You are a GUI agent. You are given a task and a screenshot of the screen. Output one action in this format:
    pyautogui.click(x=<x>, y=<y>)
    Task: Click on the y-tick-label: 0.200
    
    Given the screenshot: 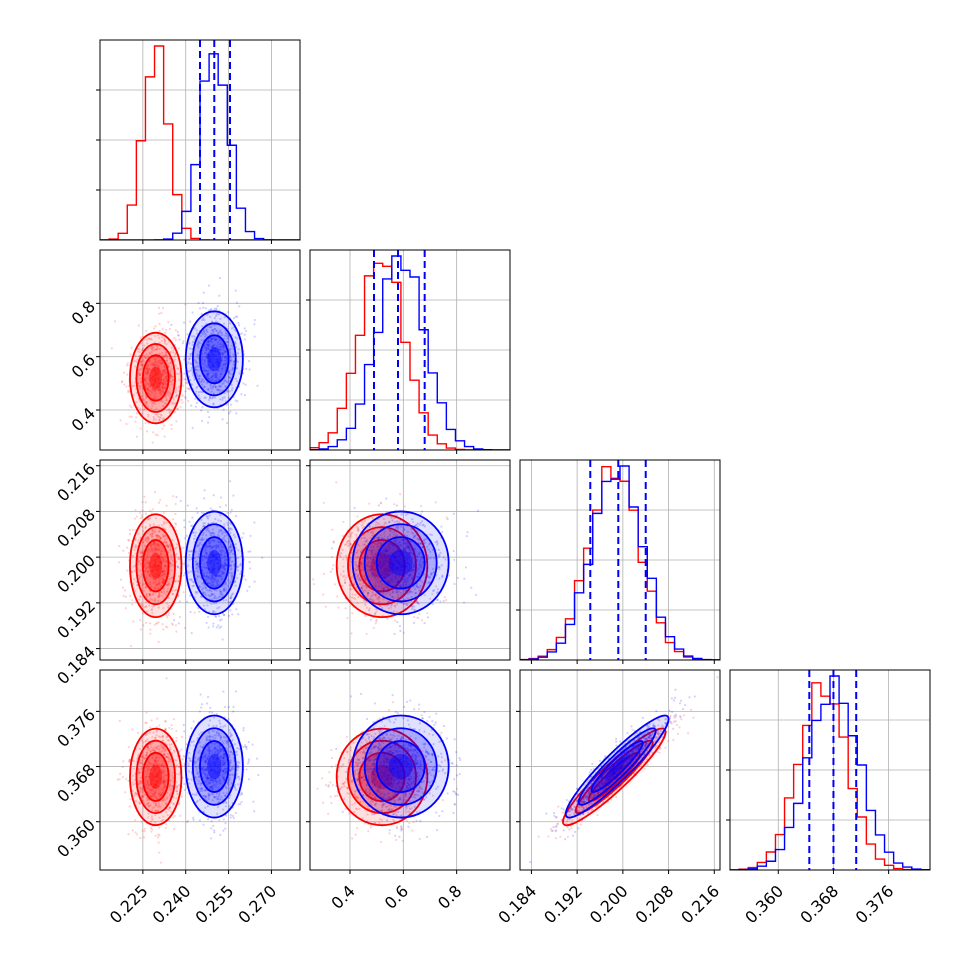 What is the action you would take?
    pyautogui.click(x=76, y=574)
    